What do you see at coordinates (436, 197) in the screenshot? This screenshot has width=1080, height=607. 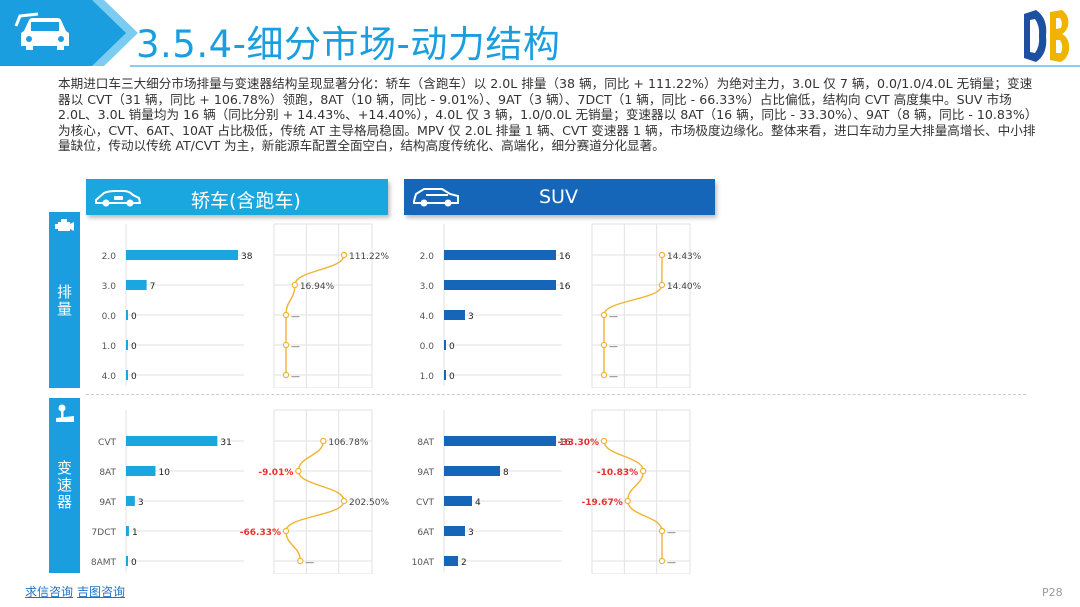 I see `suv-car-icon` at bounding box center [436, 197].